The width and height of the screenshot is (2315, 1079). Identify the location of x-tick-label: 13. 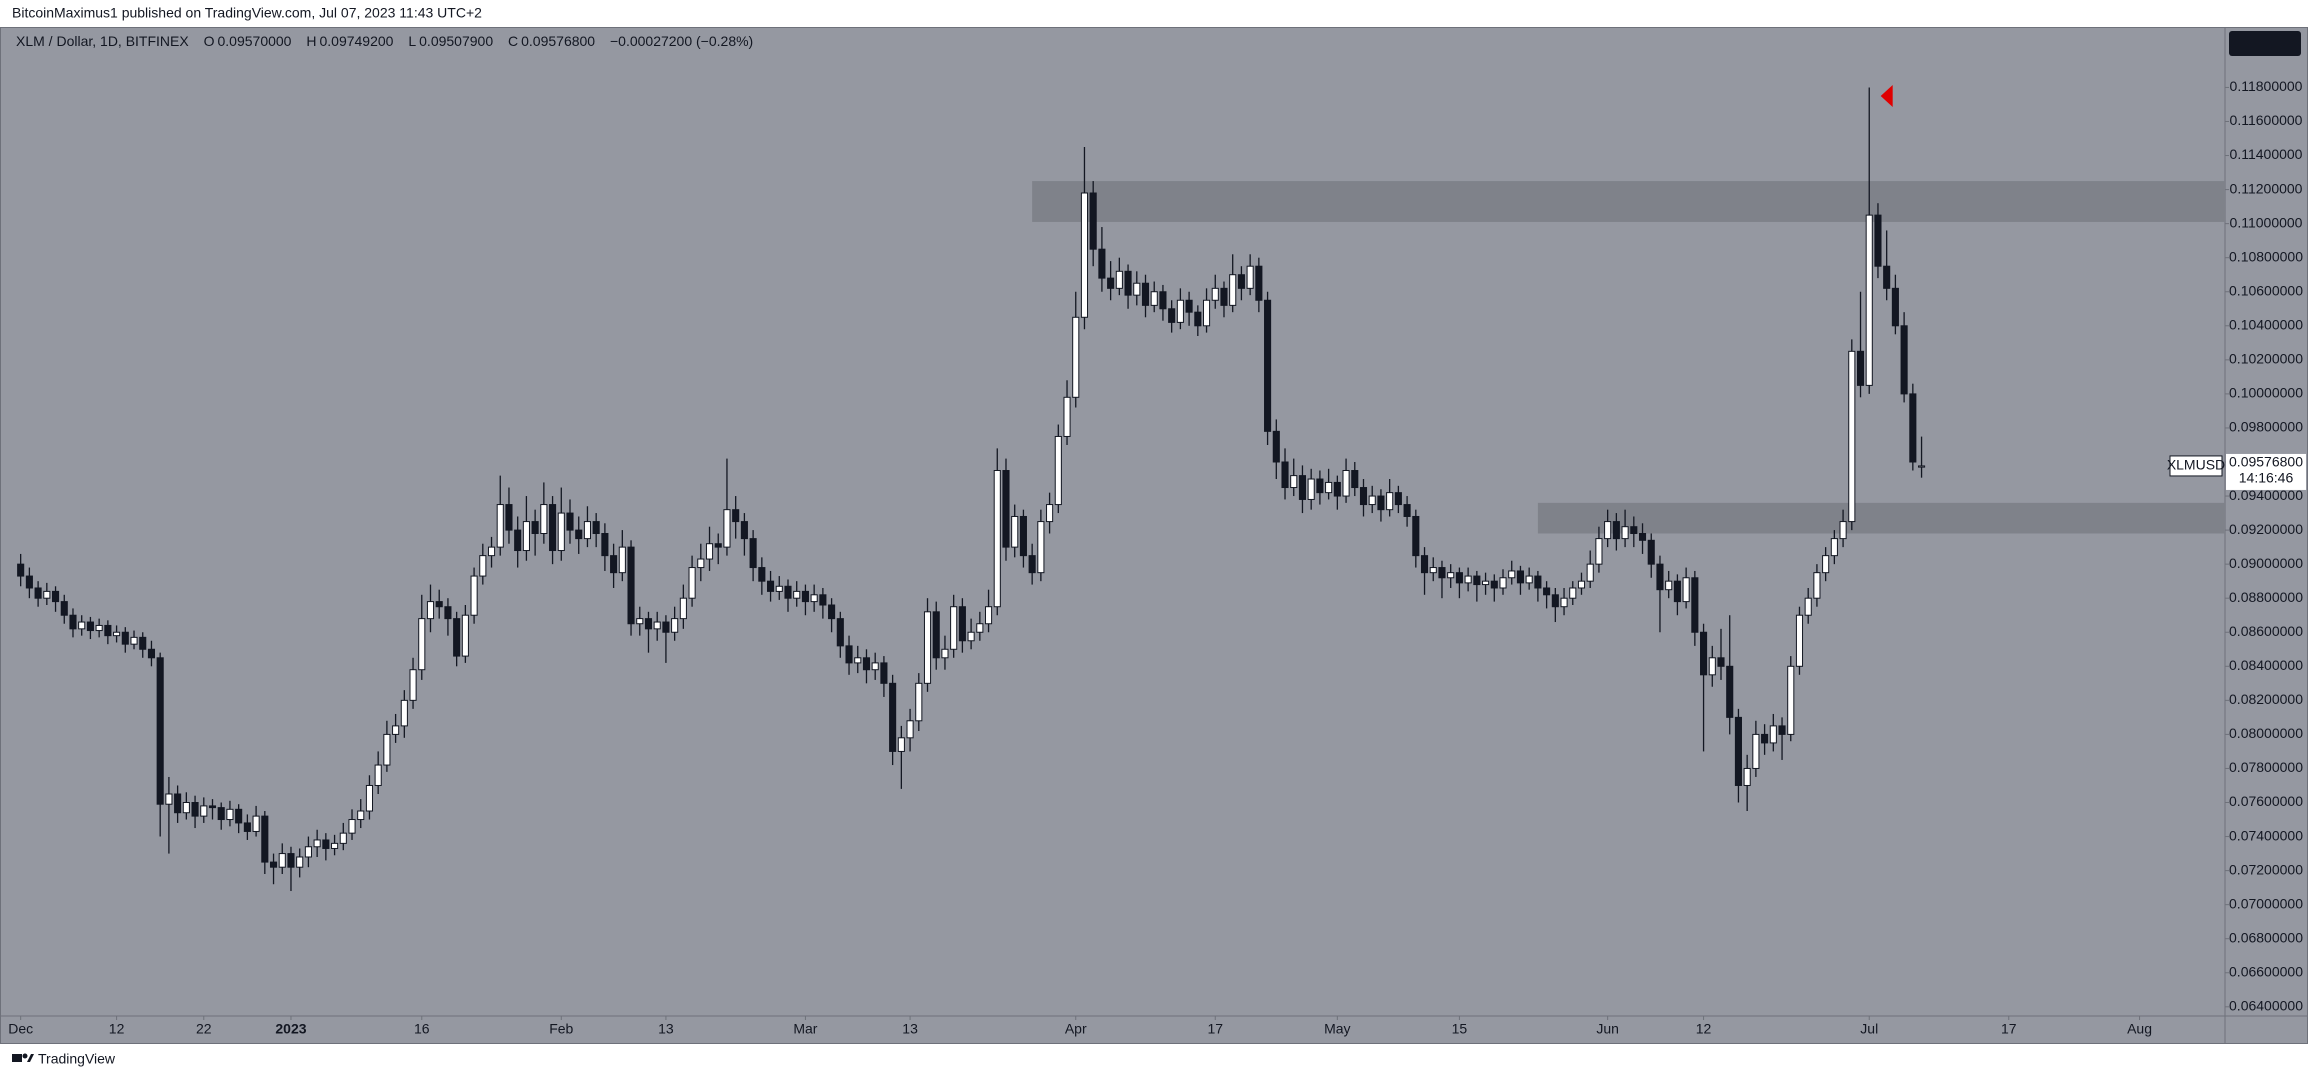
(910, 1029).